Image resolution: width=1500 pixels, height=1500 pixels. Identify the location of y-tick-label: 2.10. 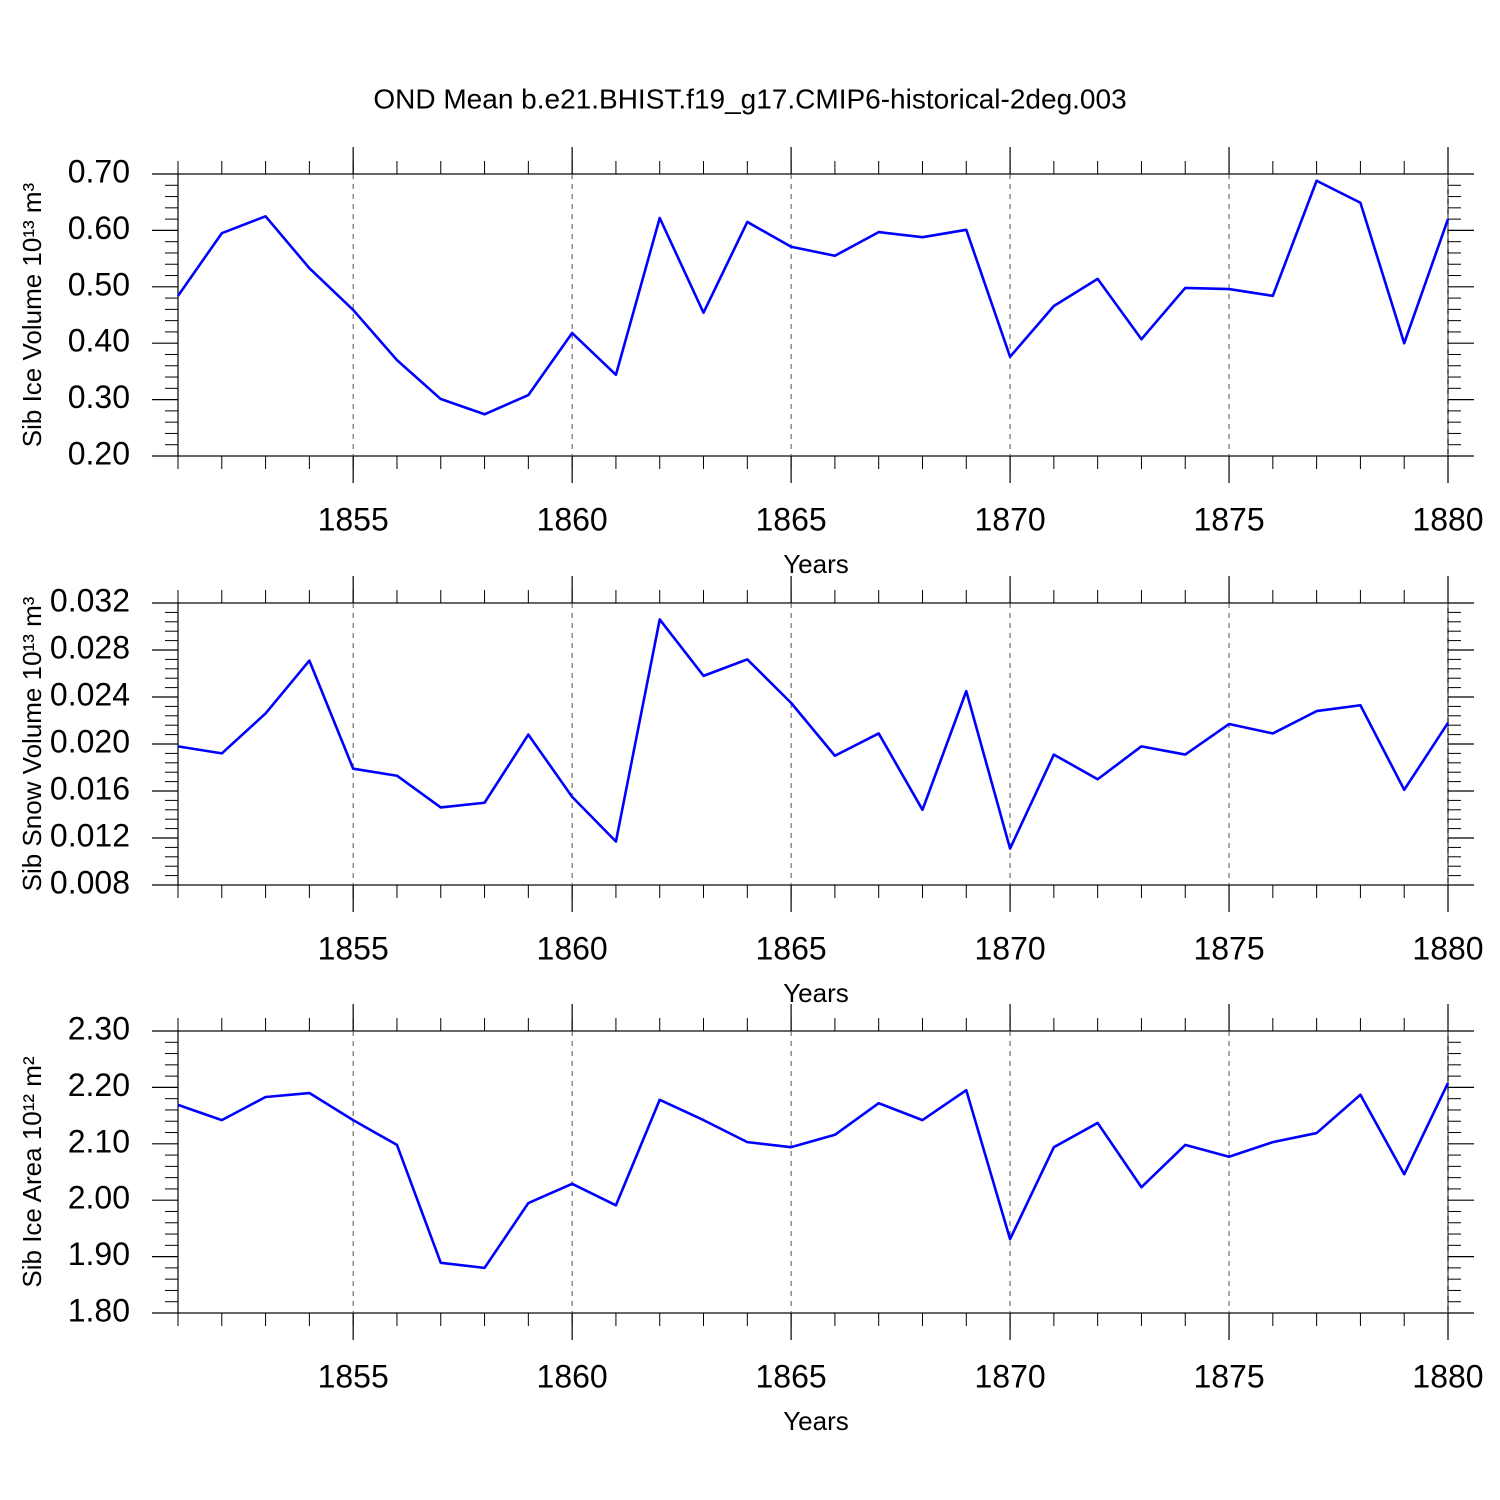
(99, 1141).